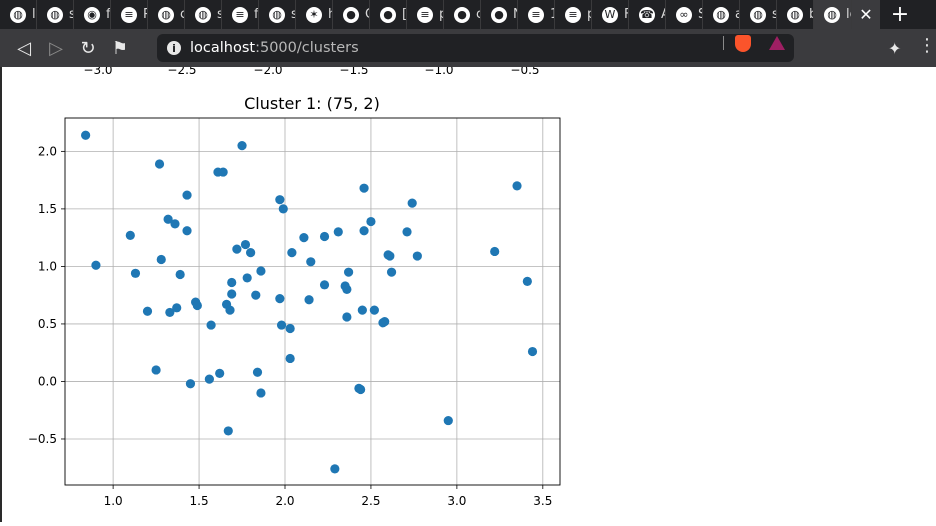 The image size is (936, 526). What do you see at coordinates (47, 381) in the screenshot?
I see `y-tick-label: 0.0` at bounding box center [47, 381].